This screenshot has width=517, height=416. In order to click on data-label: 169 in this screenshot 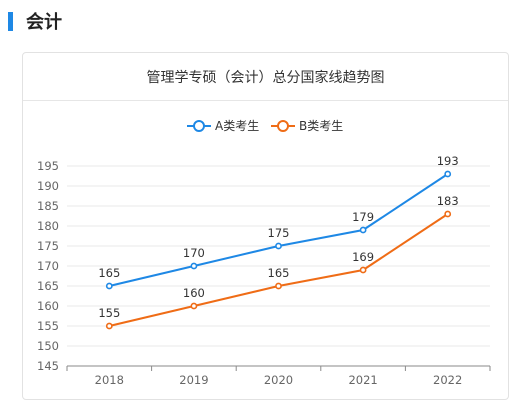, I will do `click(363, 257)`.